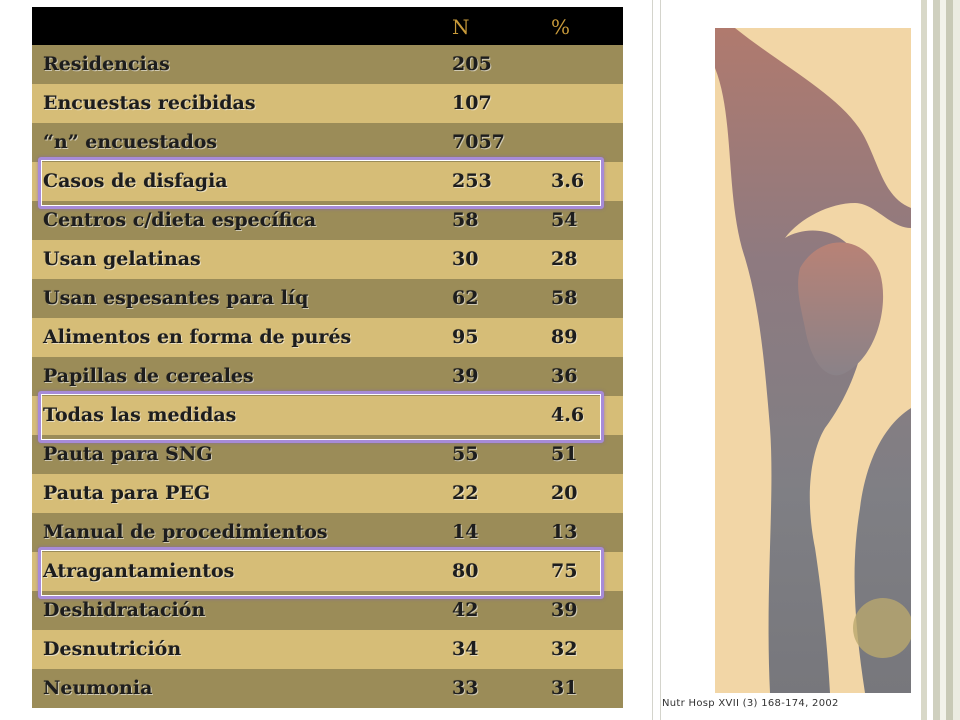 The image size is (960, 720). What do you see at coordinates (327, 142) in the screenshot?
I see `table-row: “n” encuestados 7057` at bounding box center [327, 142].